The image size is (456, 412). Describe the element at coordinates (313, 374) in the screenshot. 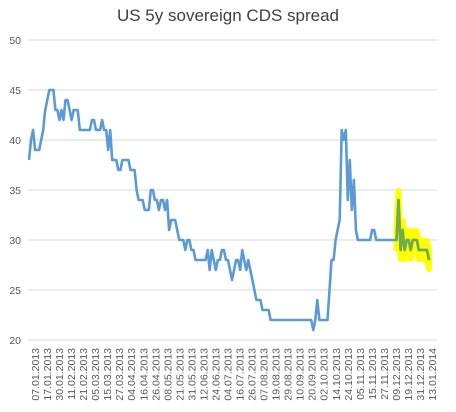

I see `x-tick-label: 20.09.2013` at that location.